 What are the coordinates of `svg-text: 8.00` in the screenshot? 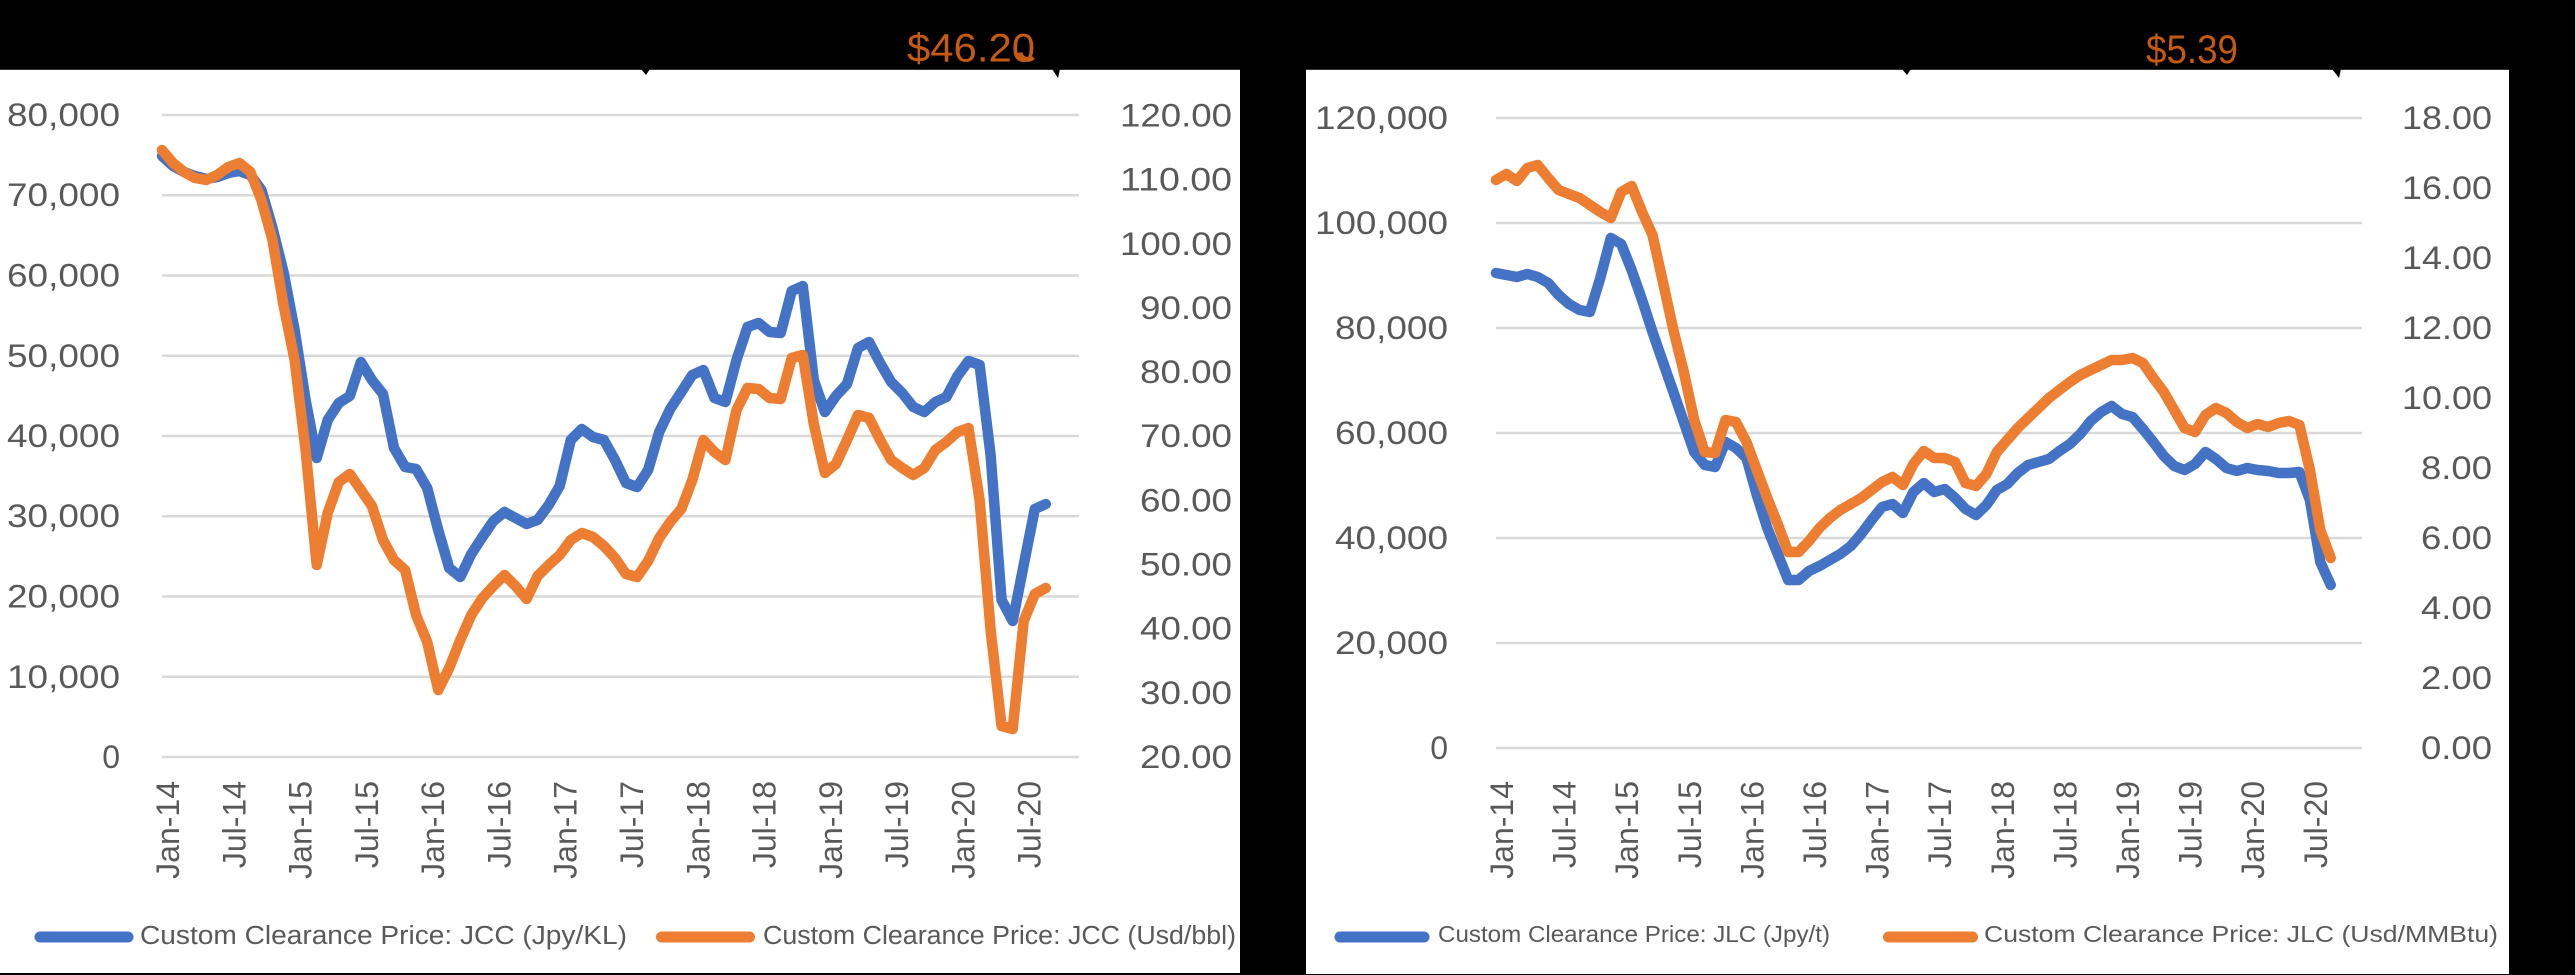 It's located at (2456, 468).